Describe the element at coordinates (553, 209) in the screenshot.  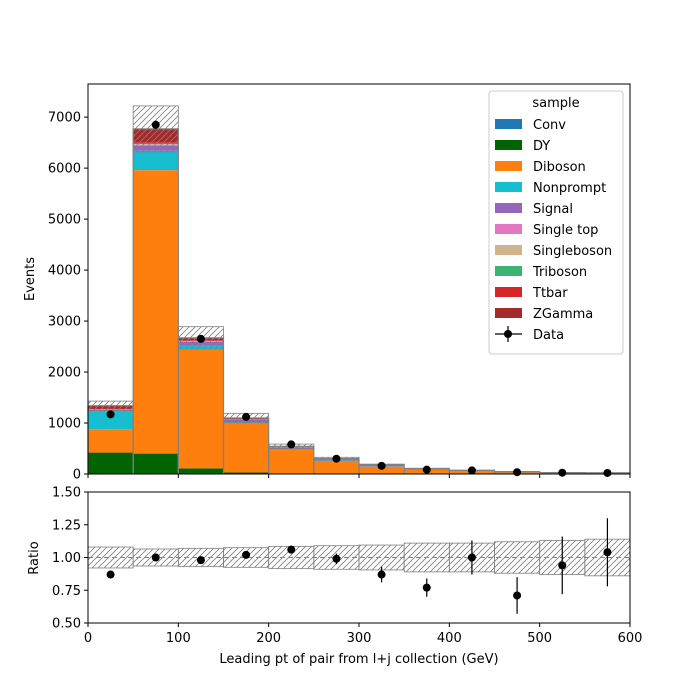
I see `legend-label: Signal` at that location.